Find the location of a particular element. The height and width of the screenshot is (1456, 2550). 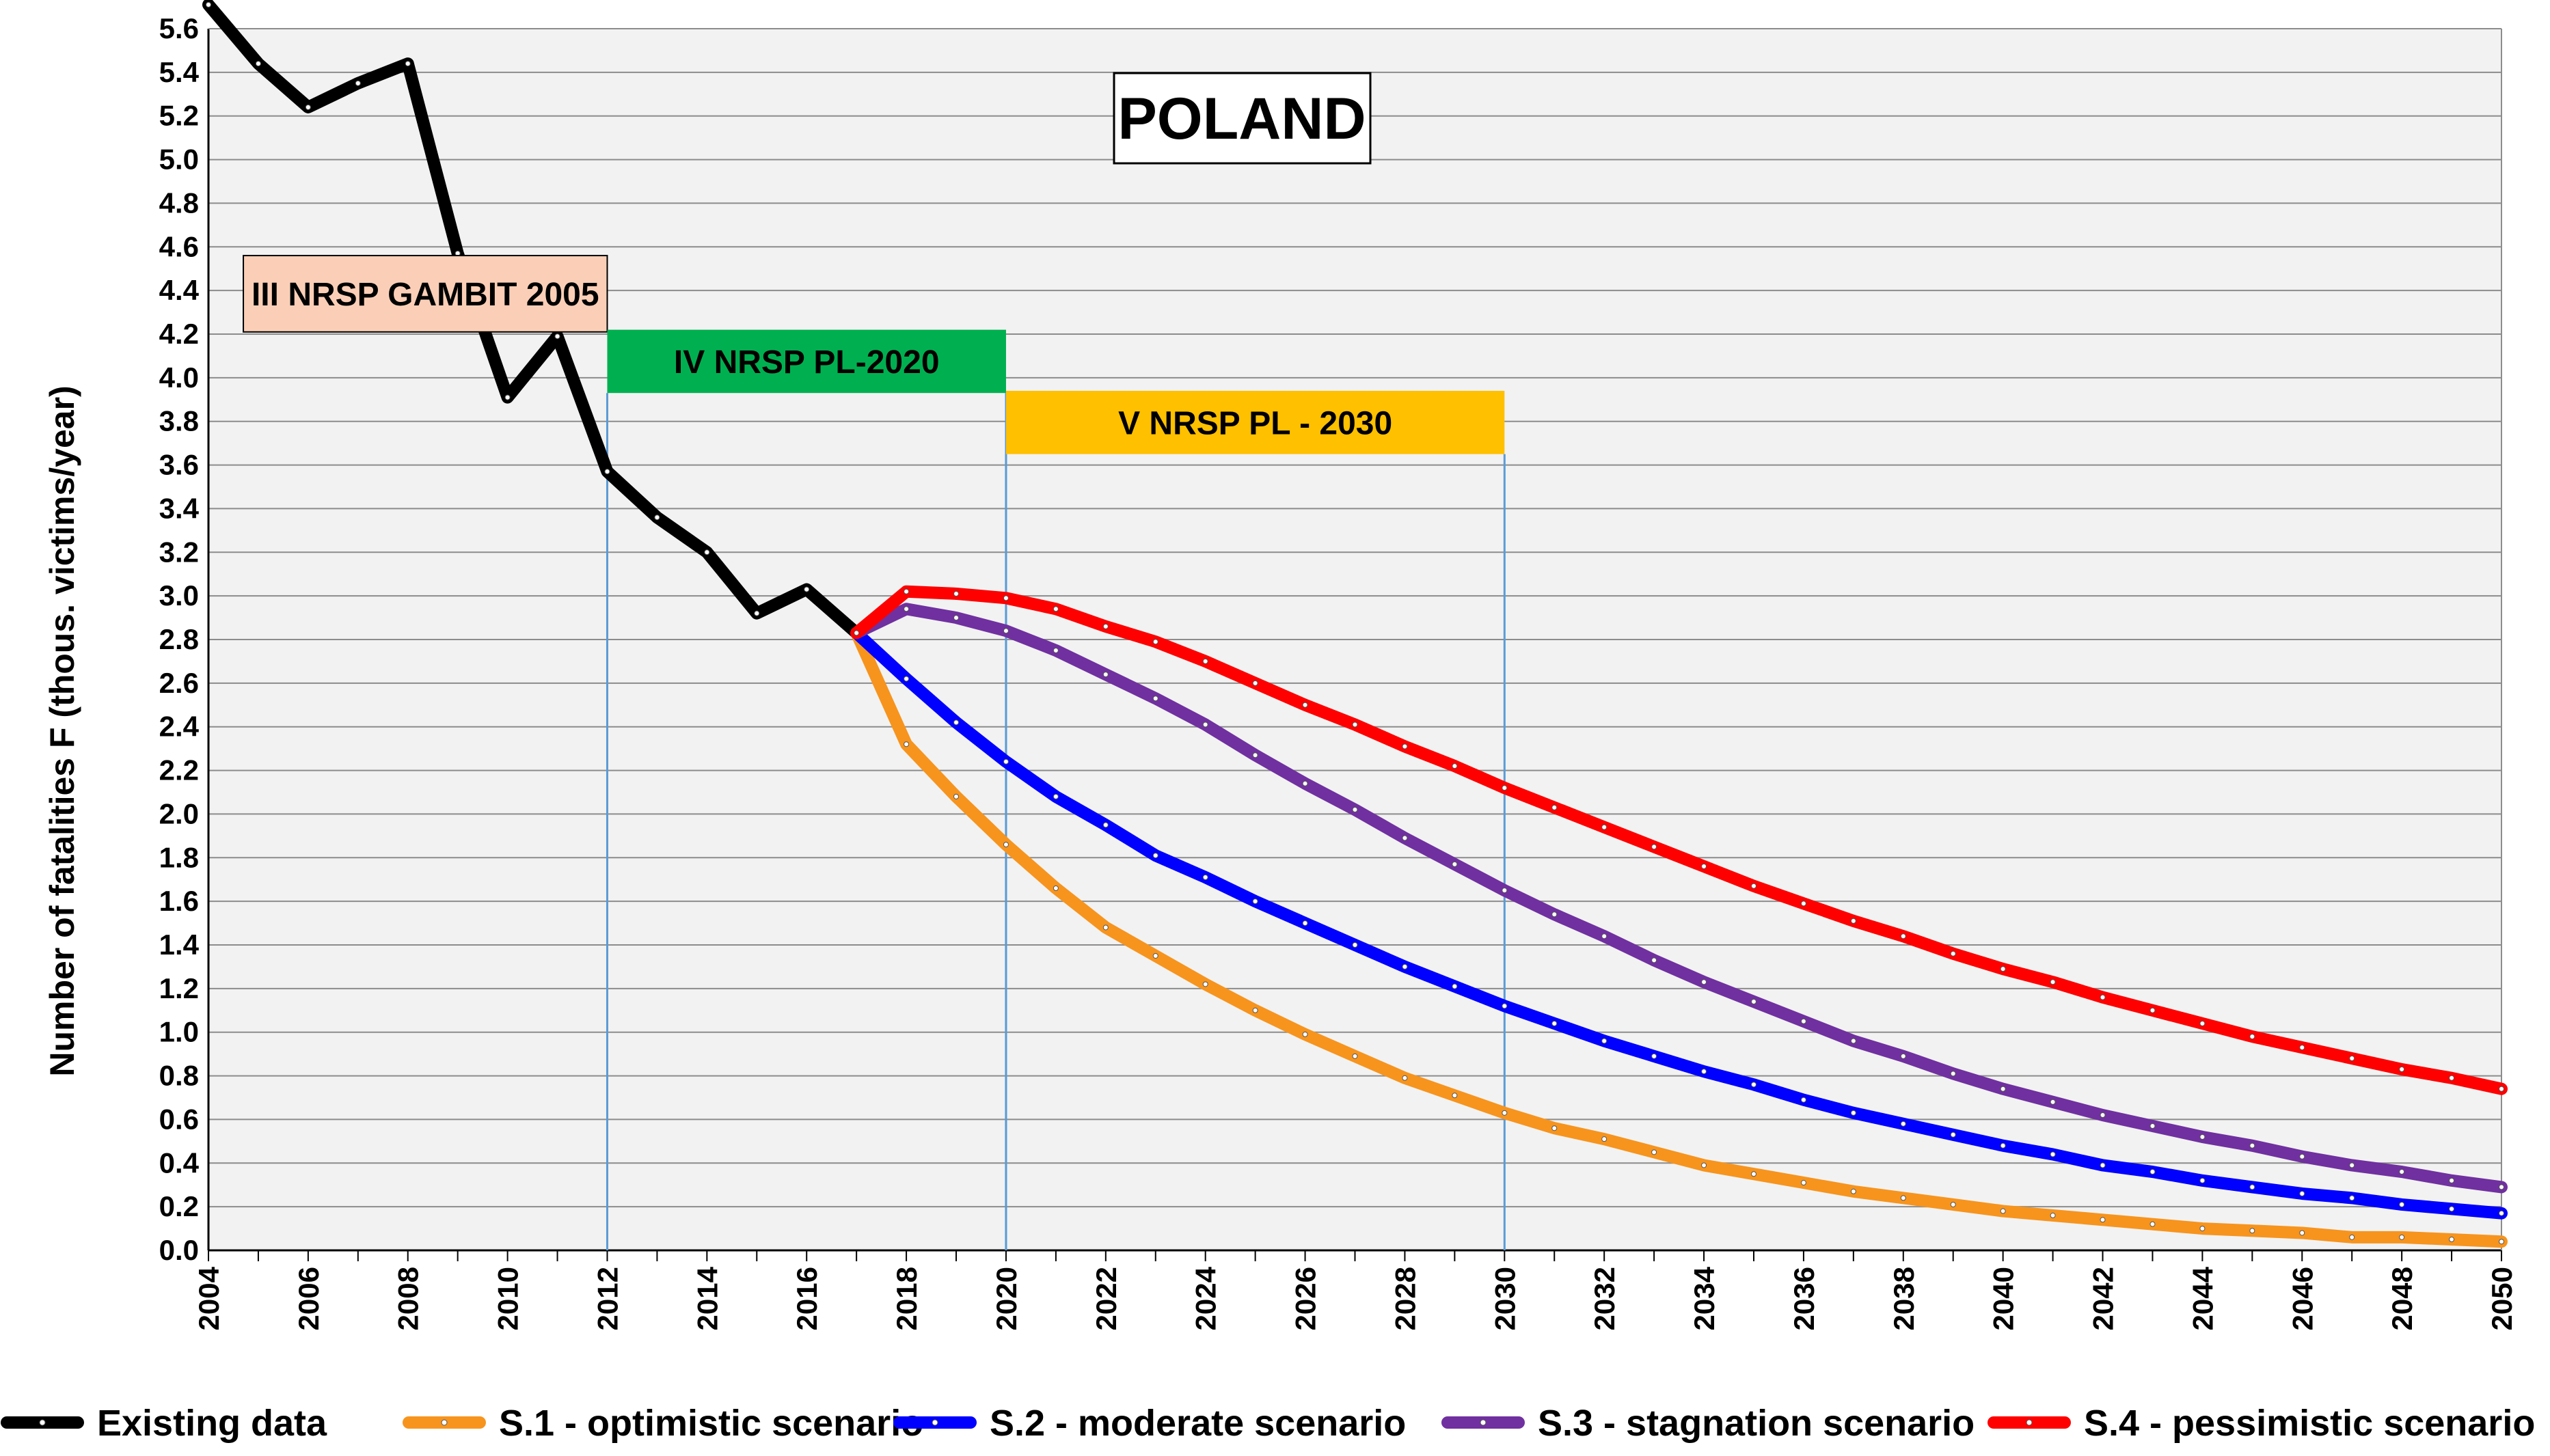

legend-label-4: S.4 - pessimistic scenario is located at coordinates (2309, 1423).